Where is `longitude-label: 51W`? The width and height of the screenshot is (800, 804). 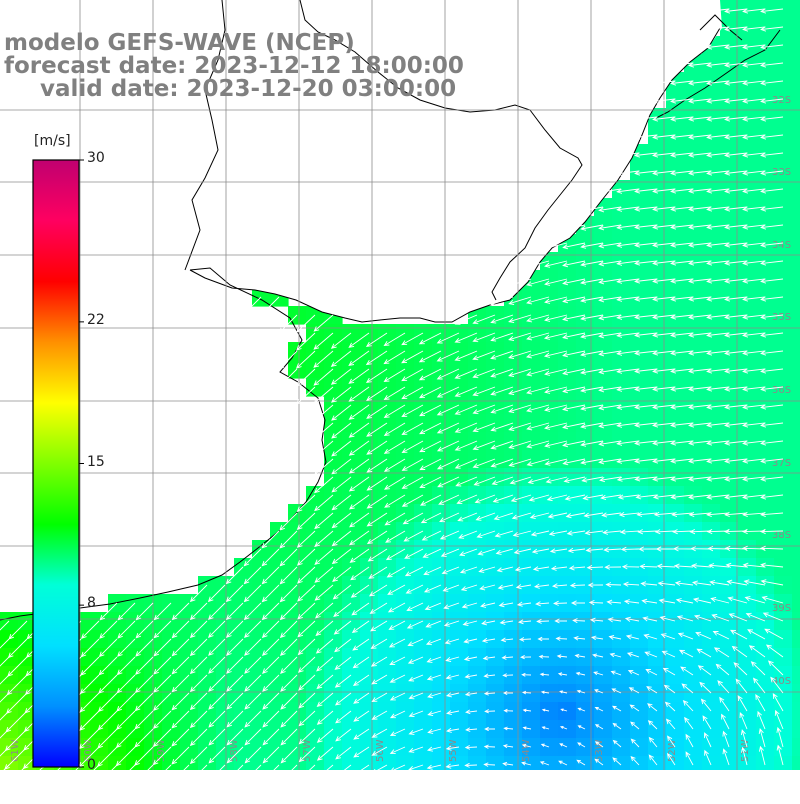
longitude-label: 51W is located at coordinates (745, 750).